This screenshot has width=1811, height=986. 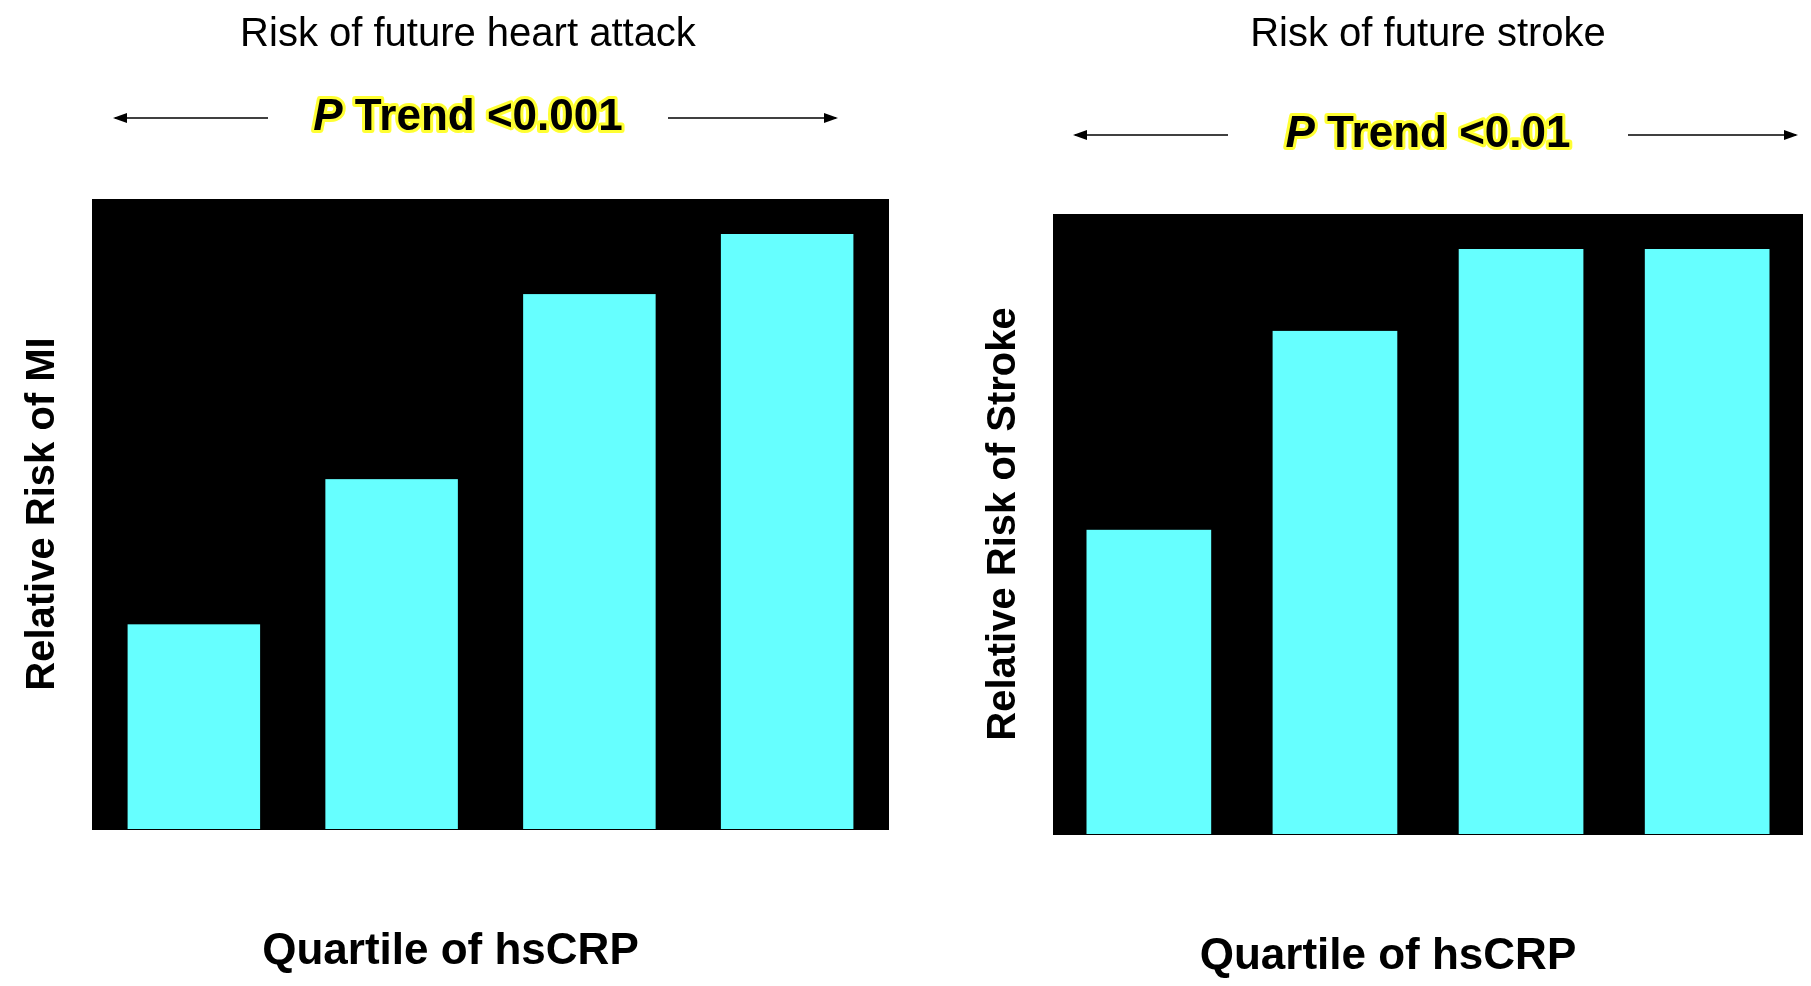 I want to click on y-axis-title: Relative Risk of MI, so click(x=40, y=514).